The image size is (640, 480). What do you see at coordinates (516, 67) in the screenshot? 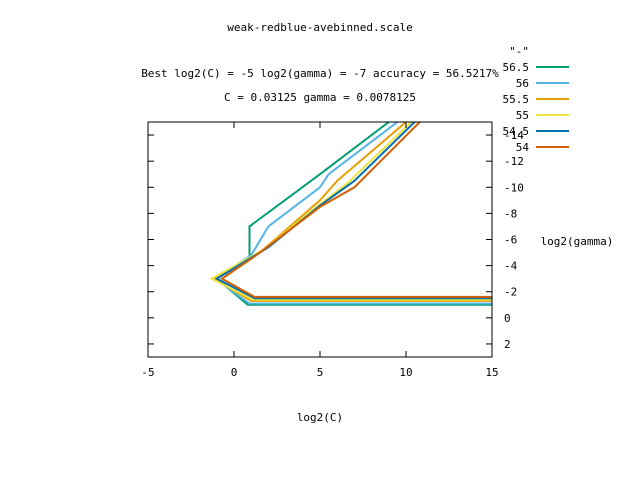
I see `legend-label: 56.5` at bounding box center [516, 67].